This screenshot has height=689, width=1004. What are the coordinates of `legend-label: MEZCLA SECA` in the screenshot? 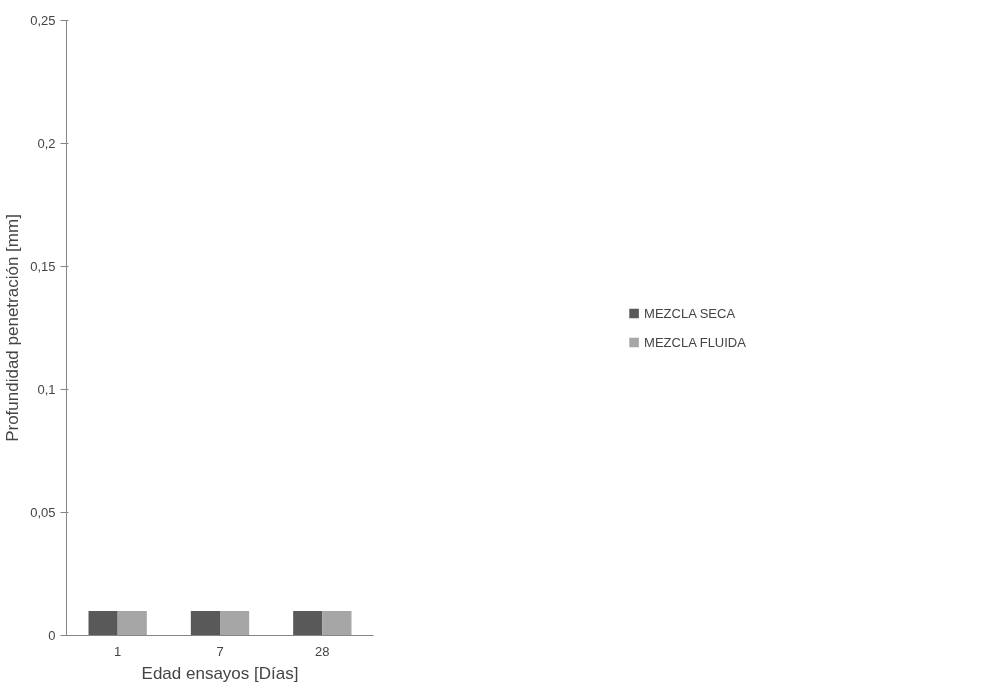 It's located at (690, 313).